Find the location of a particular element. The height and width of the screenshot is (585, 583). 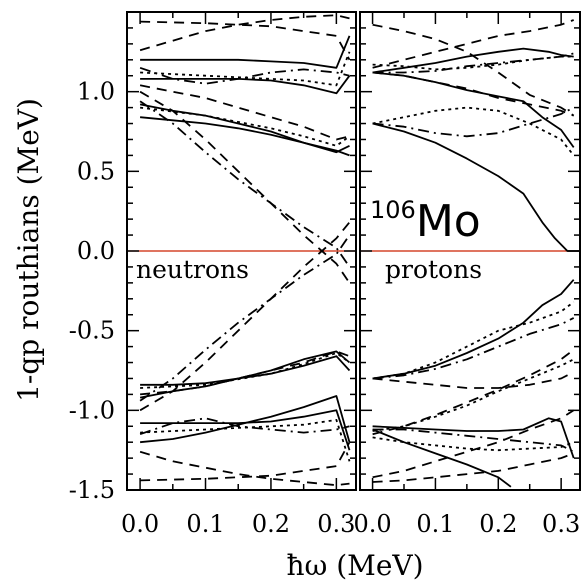

y-tick-label: 1.0 is located at coordinates (96, 92).